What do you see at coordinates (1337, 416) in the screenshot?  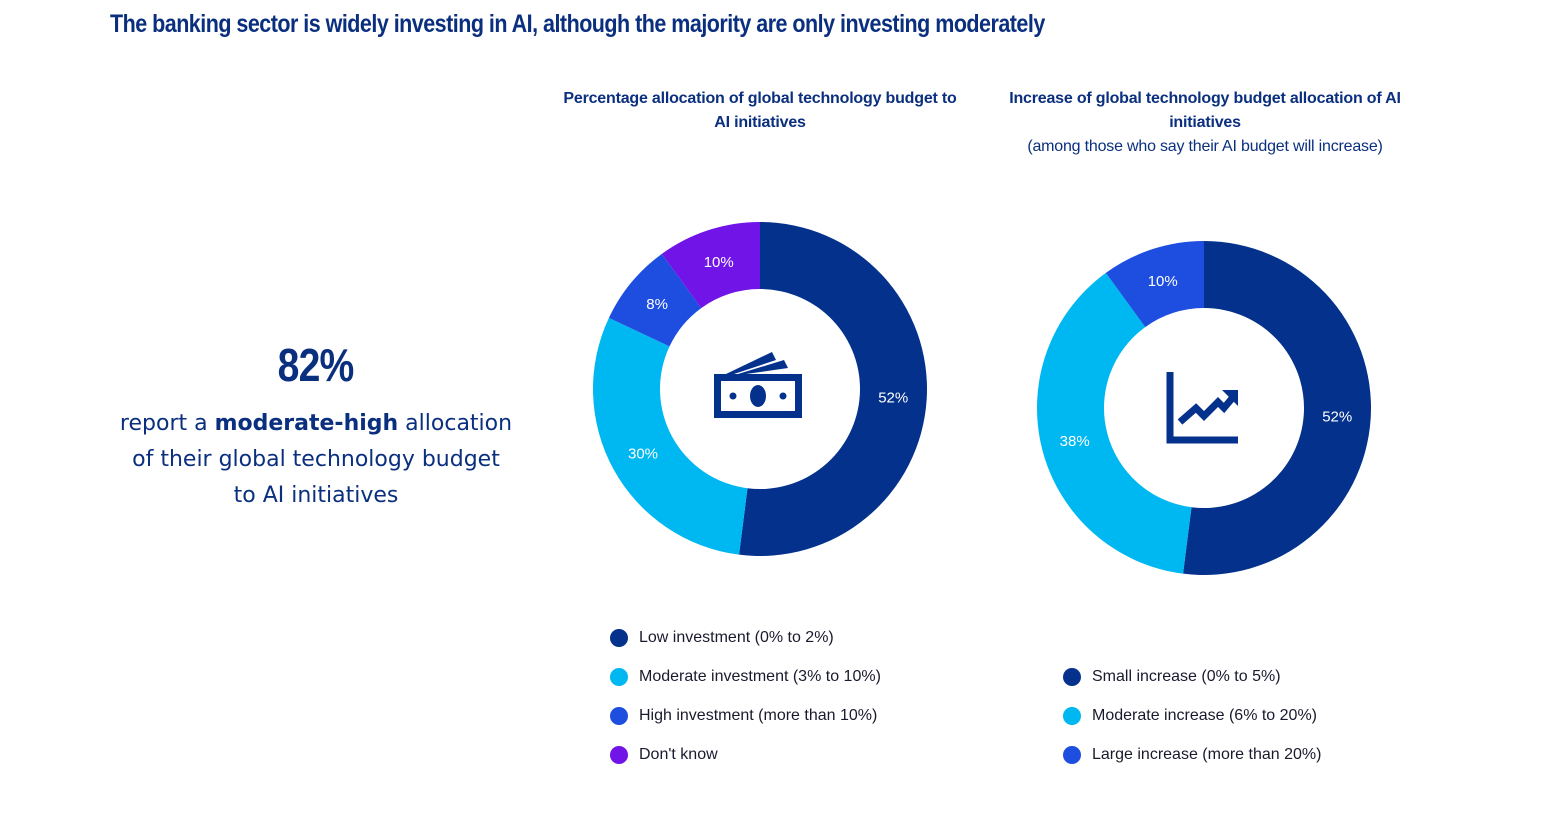 I see `increase-slice-label-0: 52%` at bounding box center [1337, 416].